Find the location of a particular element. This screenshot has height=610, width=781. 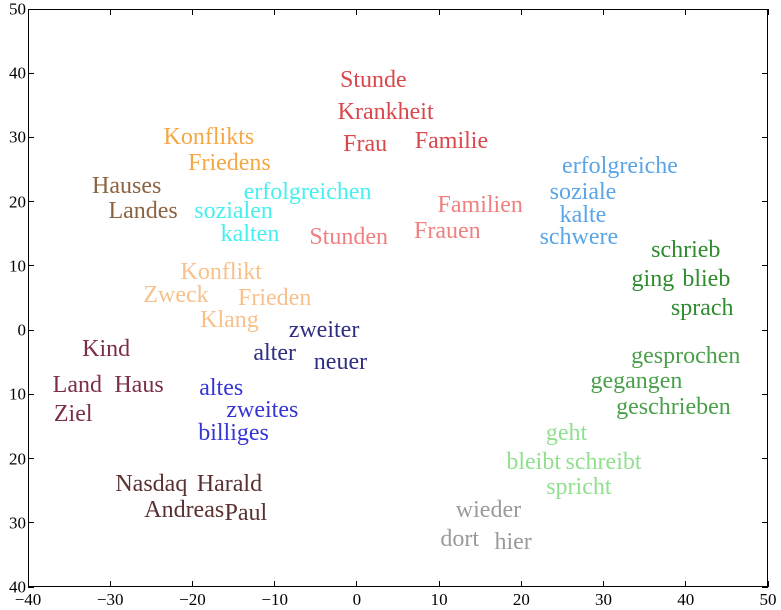

word-label-schrieb: schrieb is located at coordinates (686, 249).